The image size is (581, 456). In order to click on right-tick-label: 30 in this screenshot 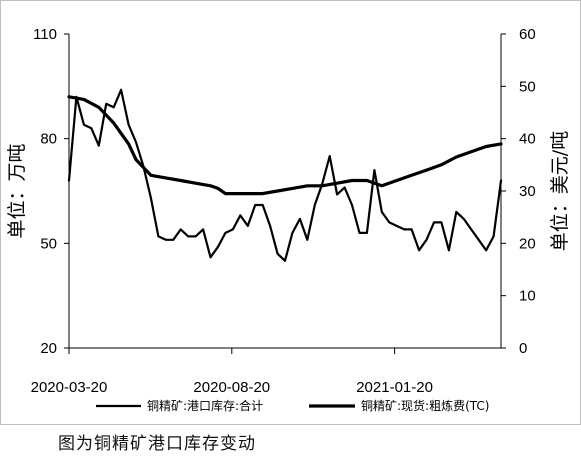, I will do `click(527, 191)`.